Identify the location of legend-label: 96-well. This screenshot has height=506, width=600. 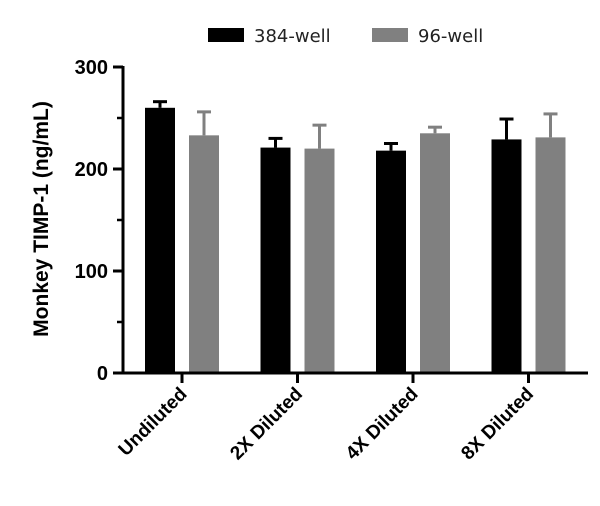
(450, 36).